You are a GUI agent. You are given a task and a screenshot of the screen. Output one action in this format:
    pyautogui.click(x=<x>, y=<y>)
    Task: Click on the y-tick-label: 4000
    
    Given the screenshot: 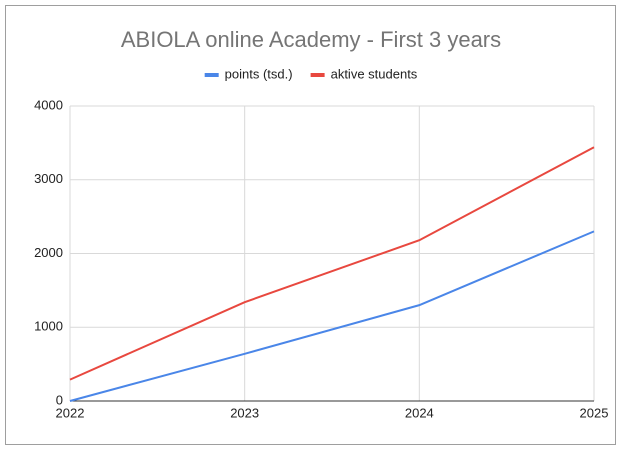 What is the action you would take?
    pyautogui.click(x=48, y=104)
    